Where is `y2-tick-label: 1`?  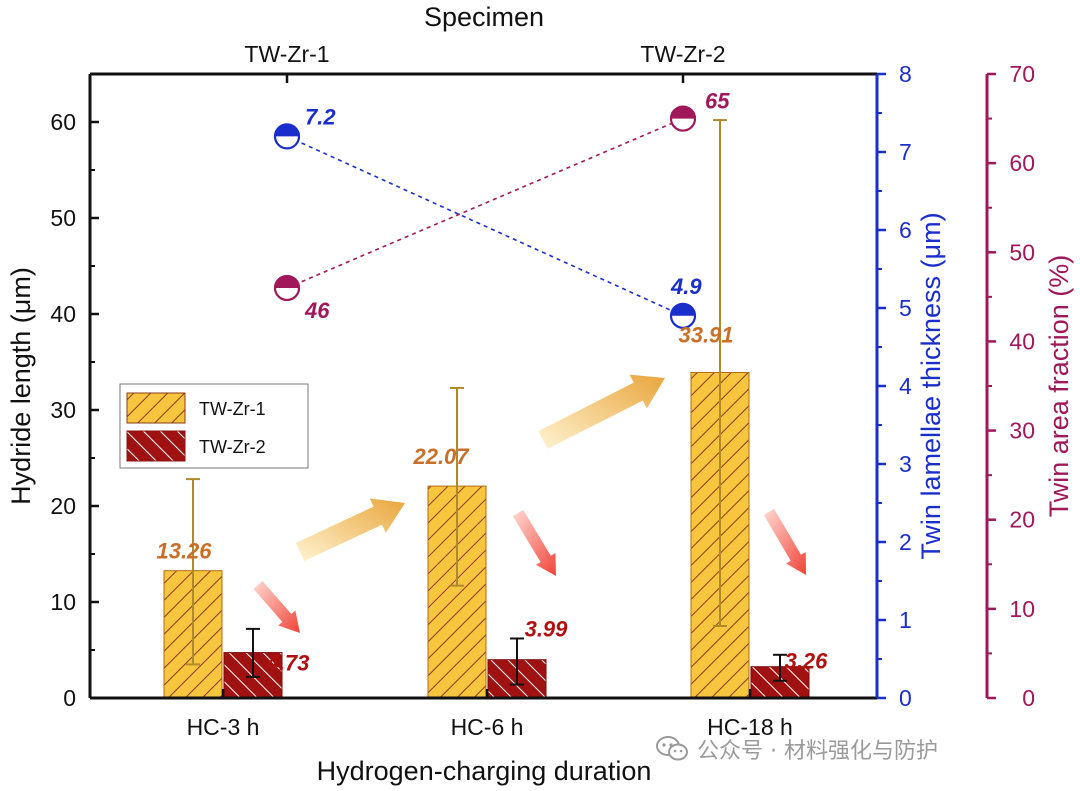
y2-tick-label: 1 is located at coordinates (905, 620).